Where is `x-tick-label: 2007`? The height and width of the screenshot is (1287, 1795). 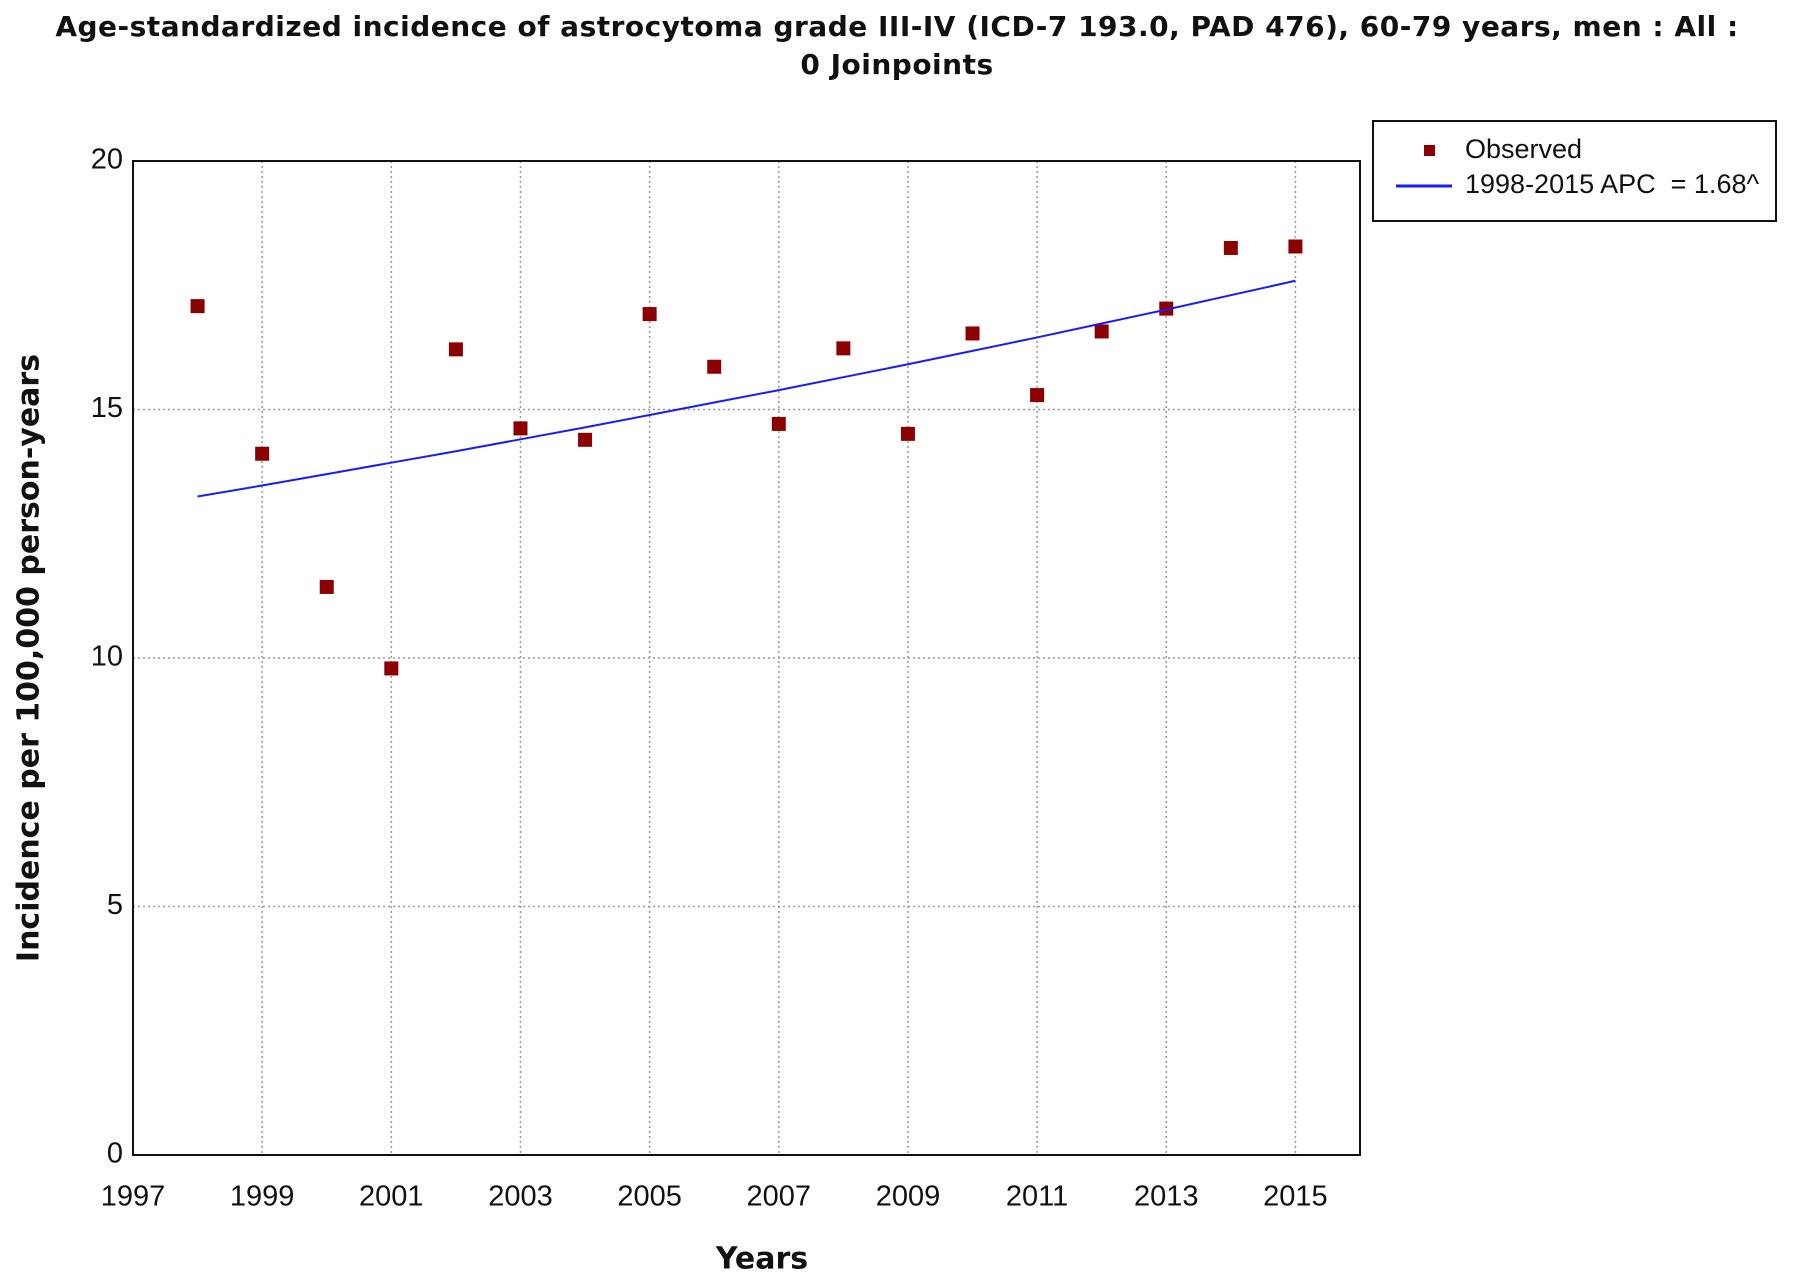 x-tick-label: 2007 is located at coordinates (779, 1197).